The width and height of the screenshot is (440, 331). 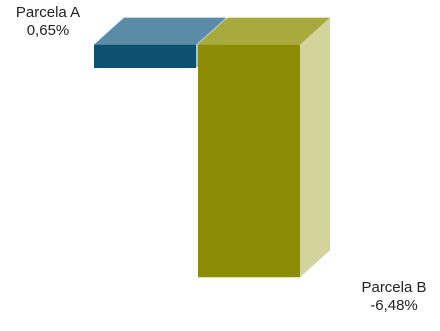 What do you see at coordinates (48, 30) in the screenshot?
I see `value-label-parcela-a: 0,65%` at bounding box center [48, 30].